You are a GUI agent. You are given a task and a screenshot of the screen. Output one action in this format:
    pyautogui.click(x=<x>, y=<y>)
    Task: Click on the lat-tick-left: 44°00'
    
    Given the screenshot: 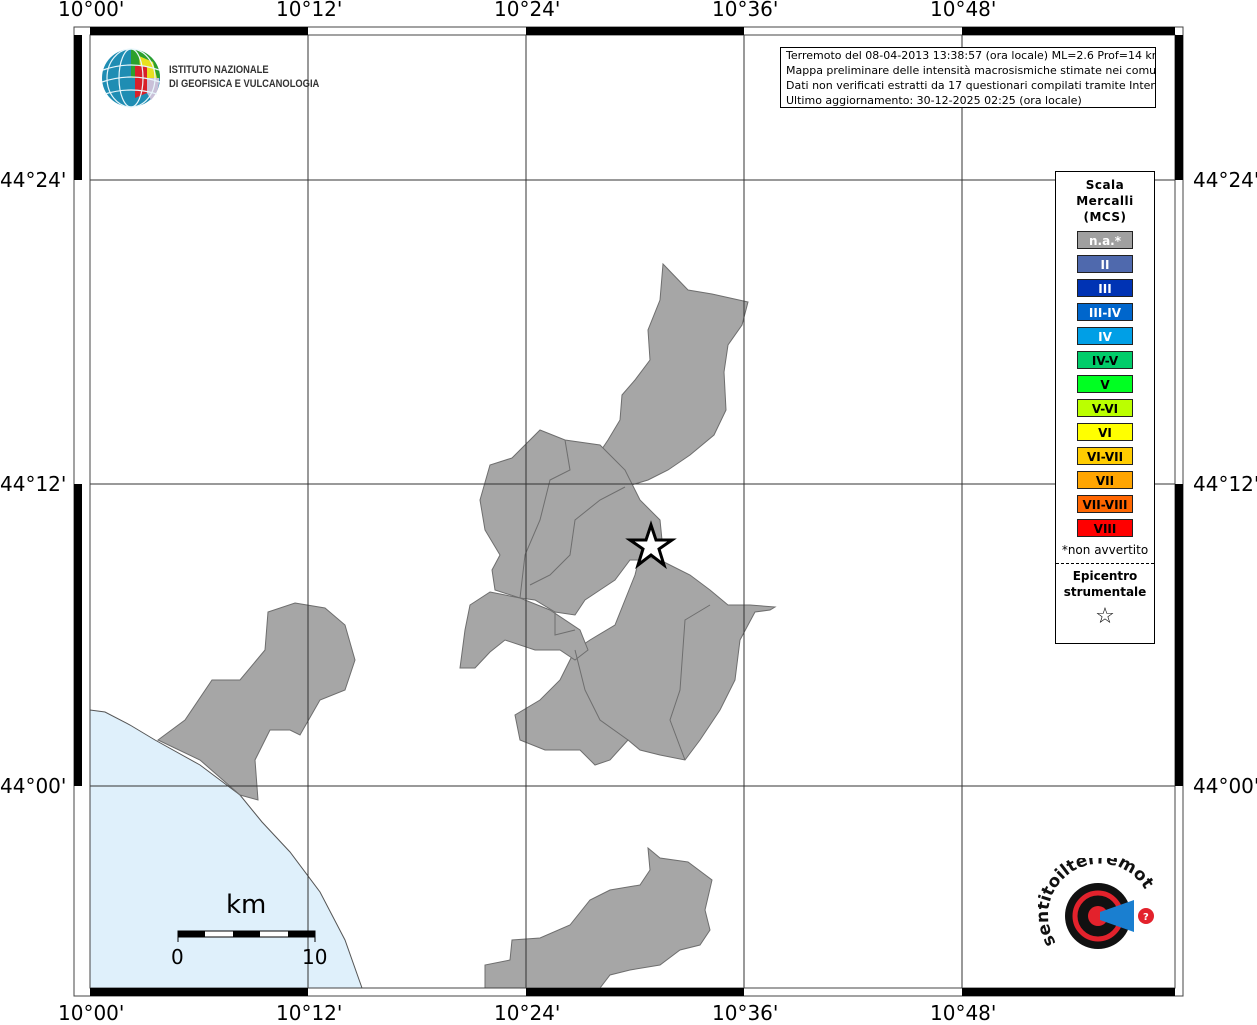 What is the action you would take?
    pyautogui.click(x=33, y=786)
    